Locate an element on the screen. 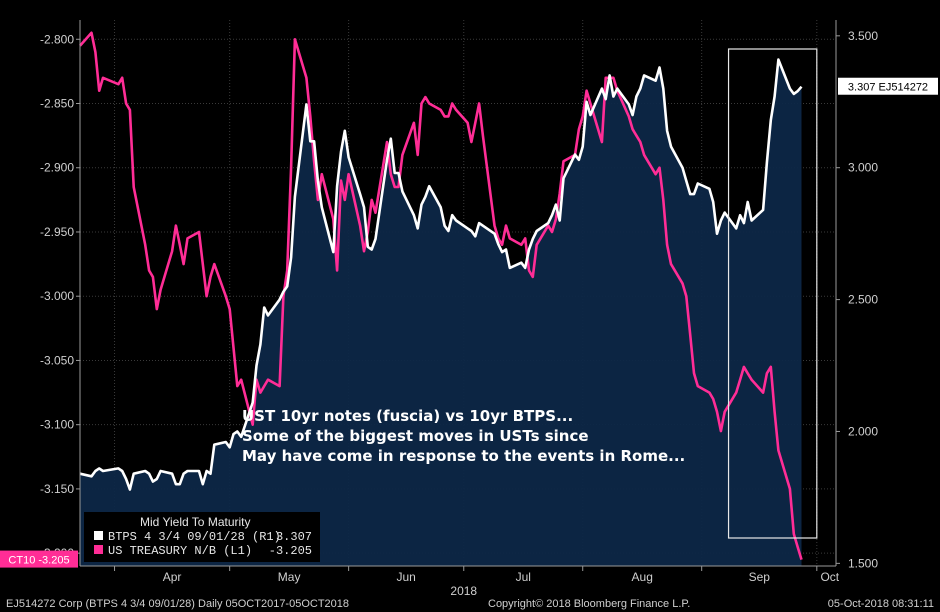  legend-background is located at coordinates (202, 537).